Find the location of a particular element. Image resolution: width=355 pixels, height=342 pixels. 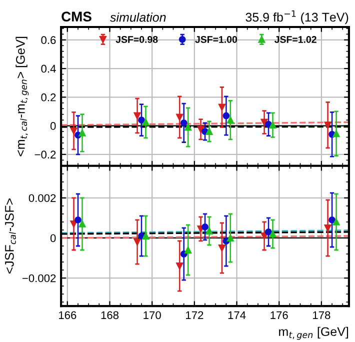

text: 35.9 fb$^{−1}$ (13 TeV) is located at coordinates (297, 17).